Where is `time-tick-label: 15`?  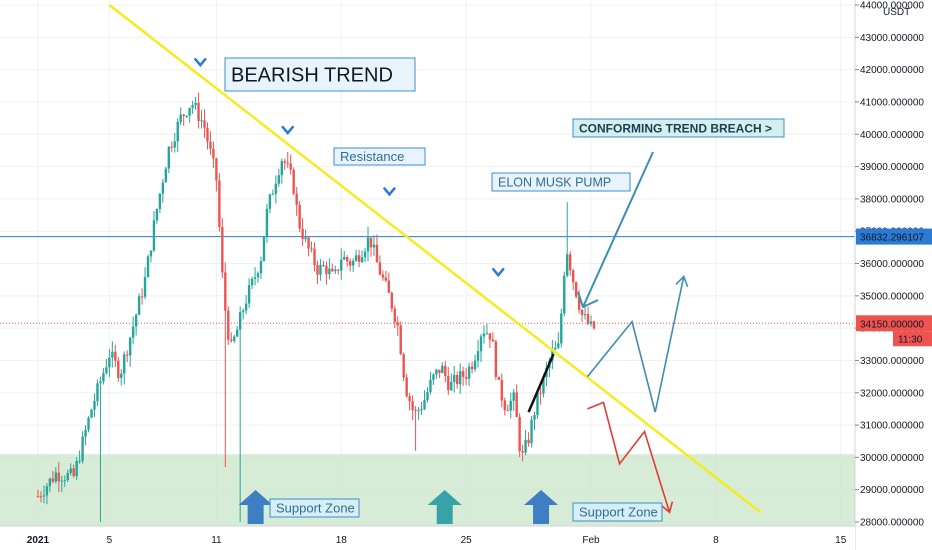
time-tick-label: 15 is located at coordinates (841, 540).